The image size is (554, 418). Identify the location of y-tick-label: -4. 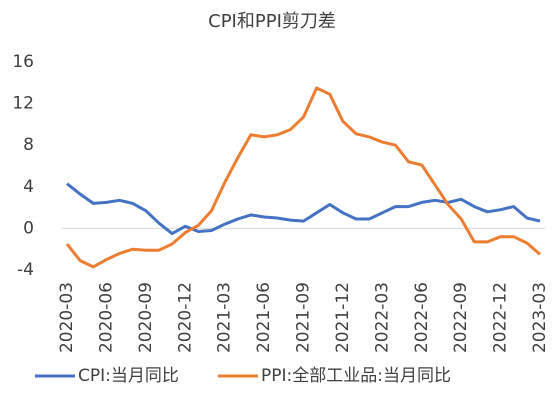
(25, 270).